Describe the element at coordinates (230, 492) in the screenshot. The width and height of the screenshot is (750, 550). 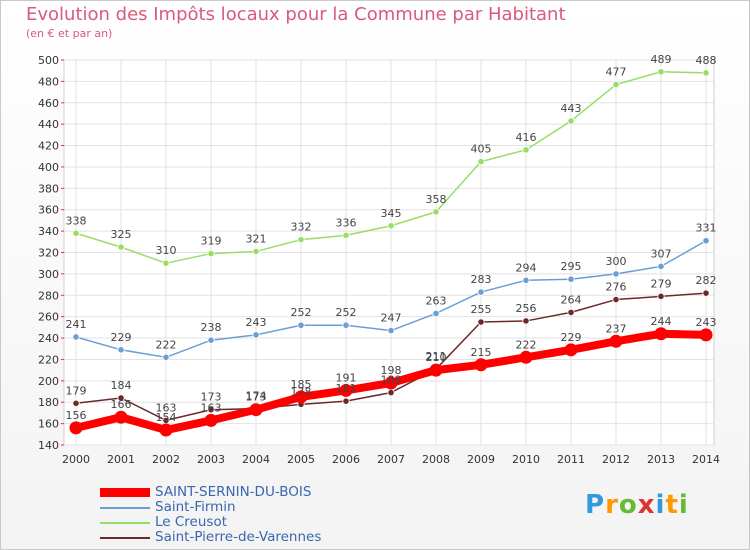
I see `legend-item: SAINT-SERNIN-DU-BOIS` at that location.